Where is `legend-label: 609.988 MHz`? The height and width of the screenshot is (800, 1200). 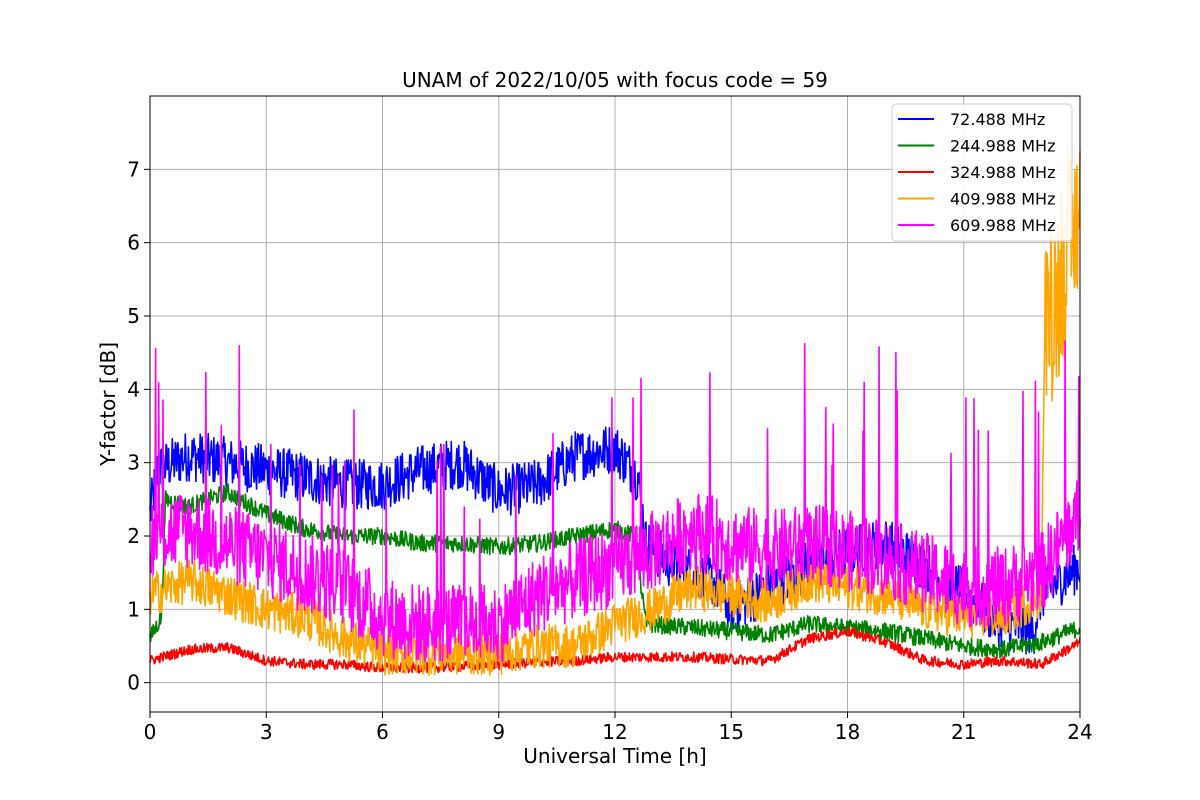
legend-label: 609.988 MHz is located at coordinates (1002, 225).